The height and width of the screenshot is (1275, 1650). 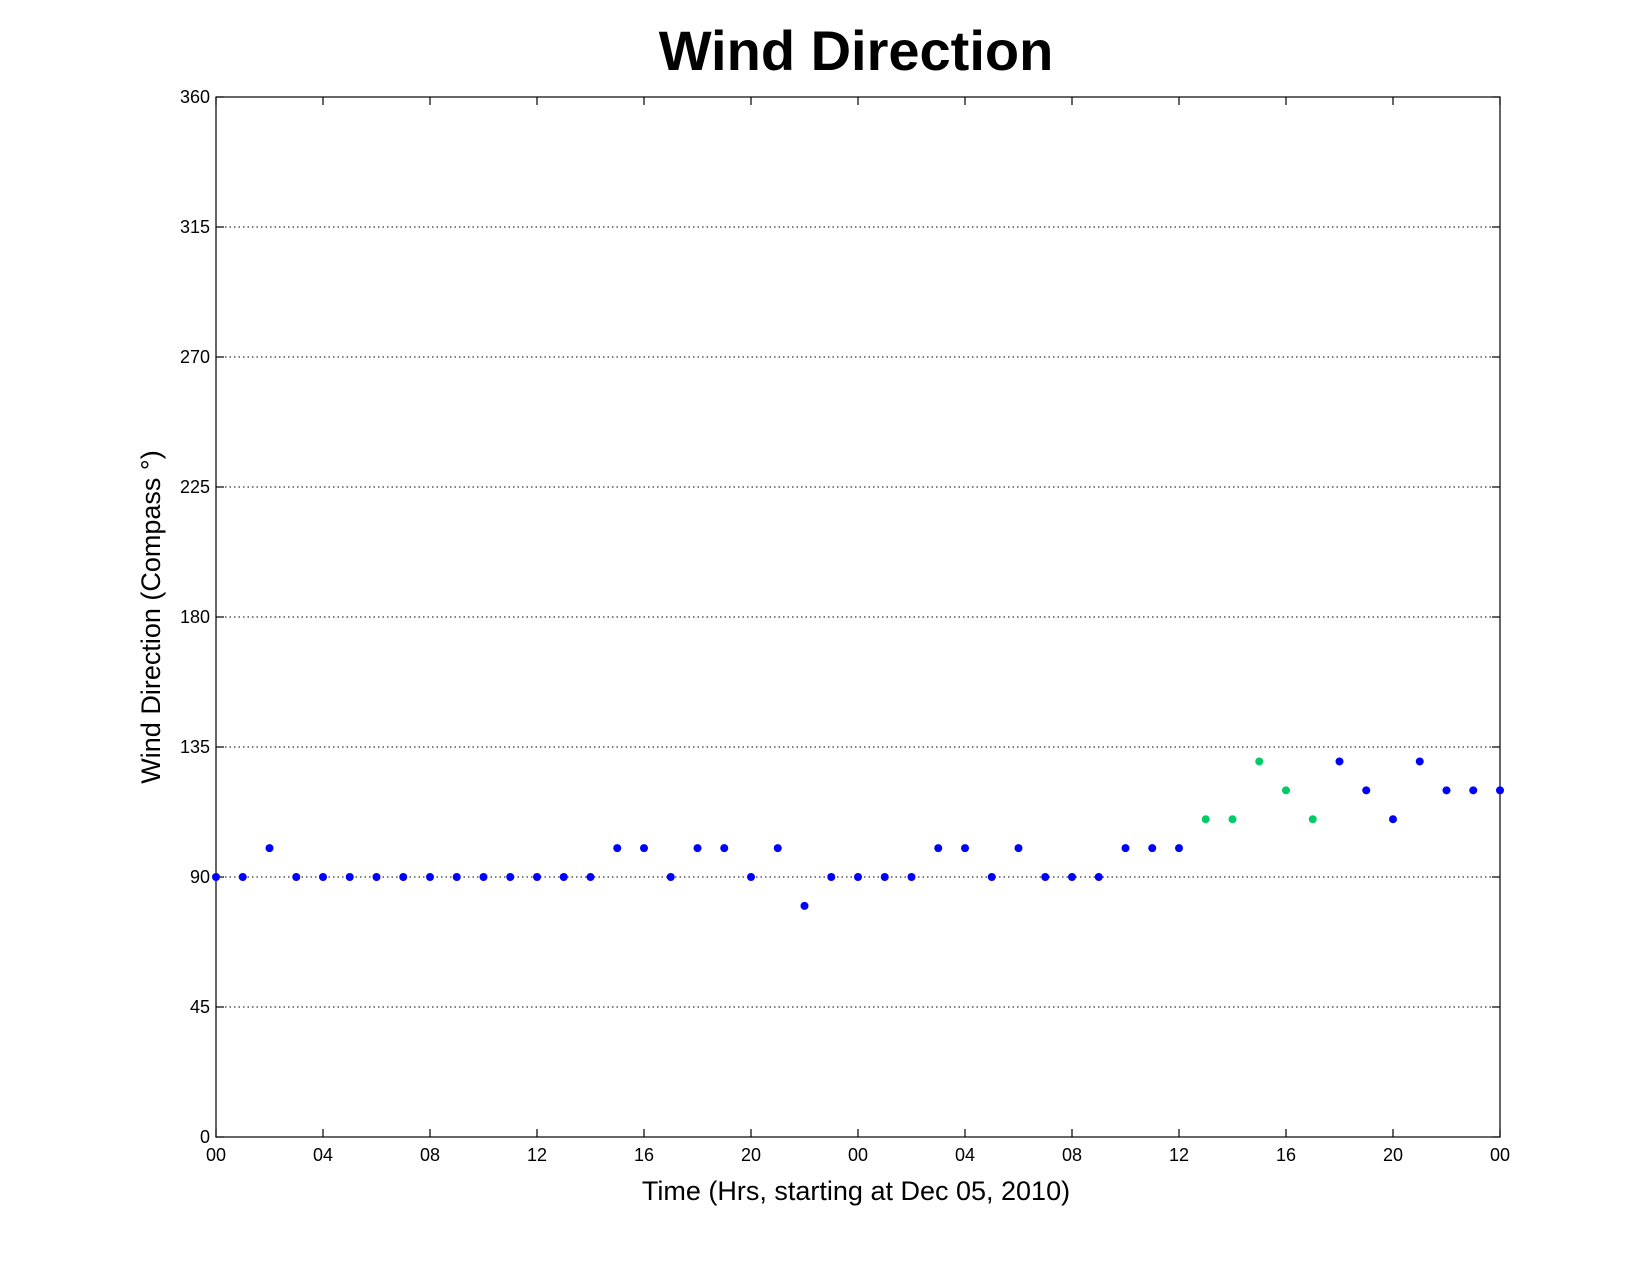 I want to click on y-tick-label: 225, so click(x=195, y=487).